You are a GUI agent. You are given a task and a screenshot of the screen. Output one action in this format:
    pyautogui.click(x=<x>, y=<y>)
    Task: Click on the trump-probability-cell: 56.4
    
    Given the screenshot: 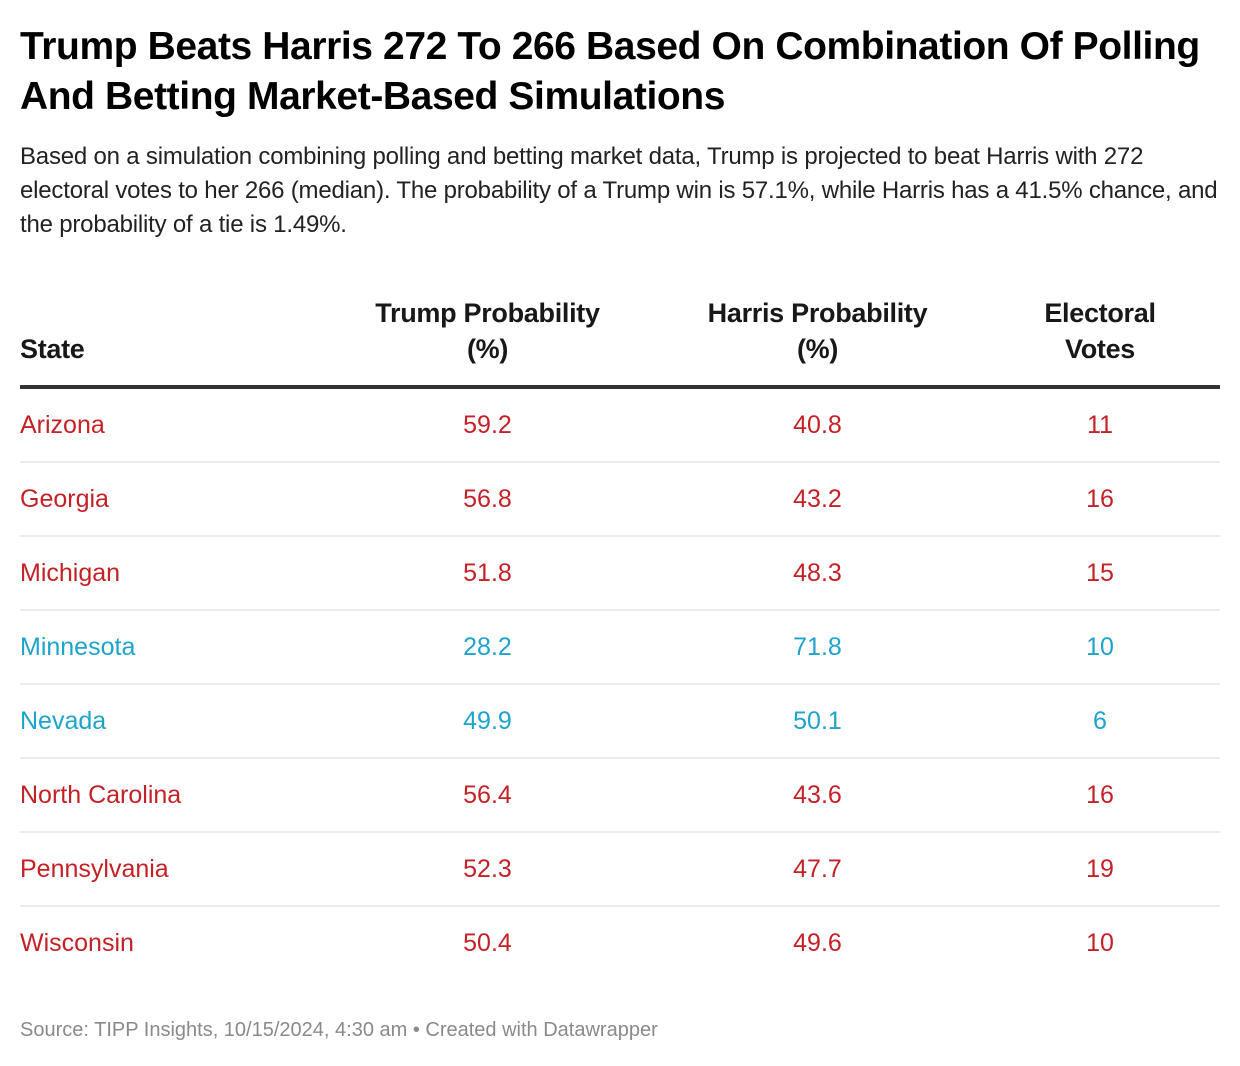 What is the action you would take?
    pyautogui.click(x=487, y=795)
    